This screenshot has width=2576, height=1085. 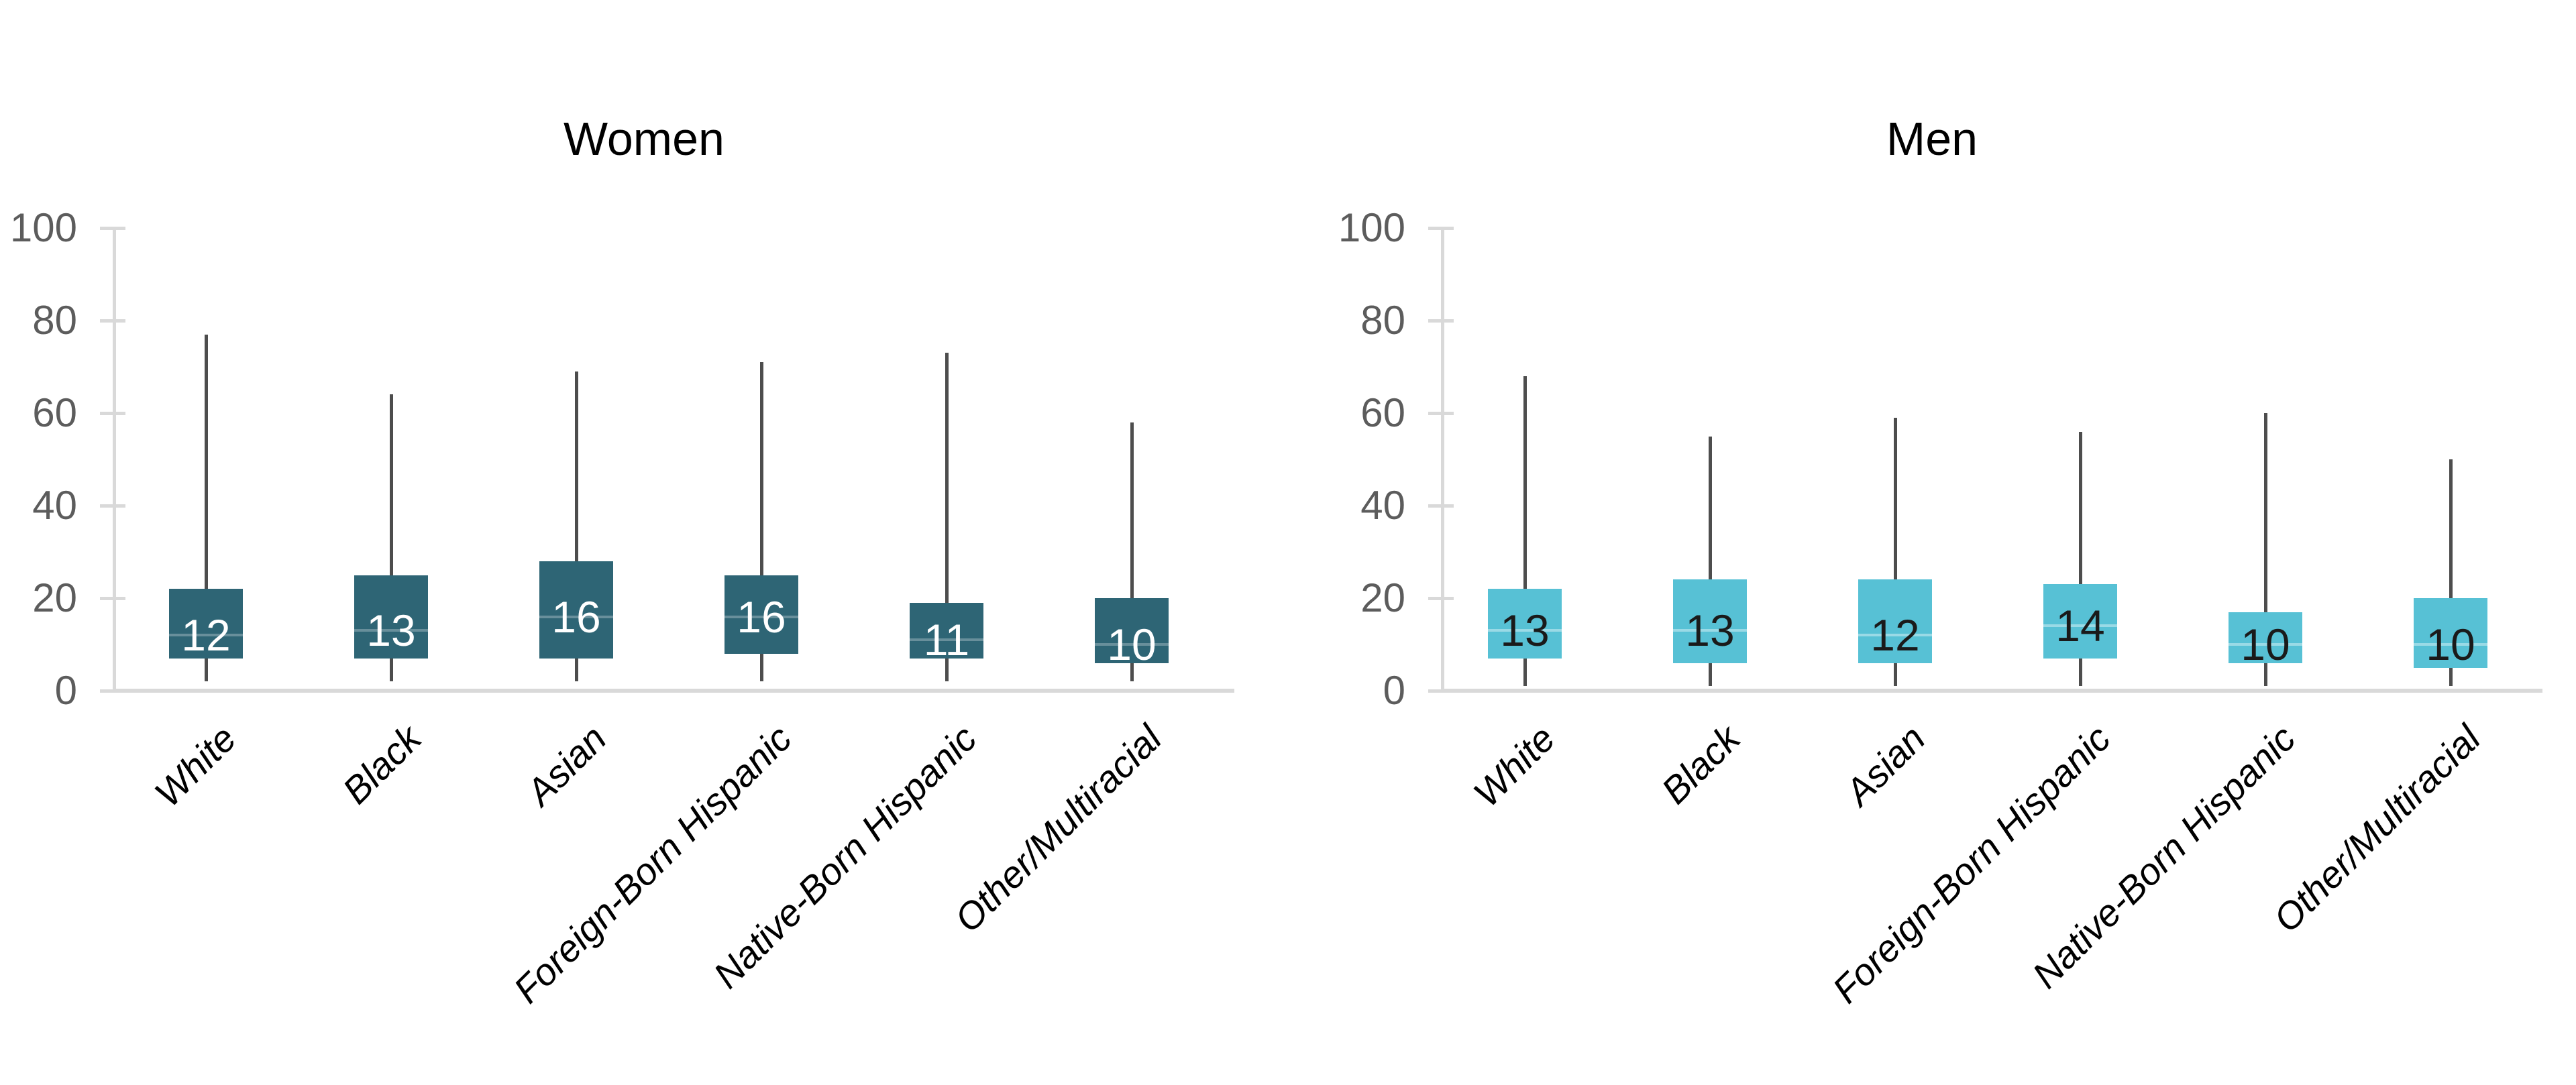 I want to click on chart-title-men: Men, so click(x=1932, y=139).